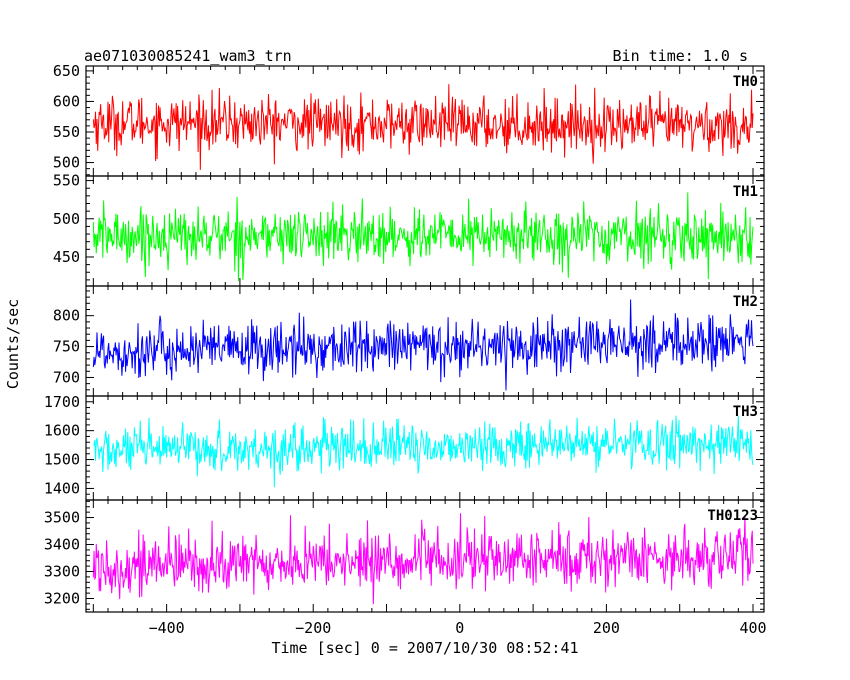  Describe the element at coordinates (732, 516) in the screenshot. I see `panel-label-th0123: TH0123` at that location.